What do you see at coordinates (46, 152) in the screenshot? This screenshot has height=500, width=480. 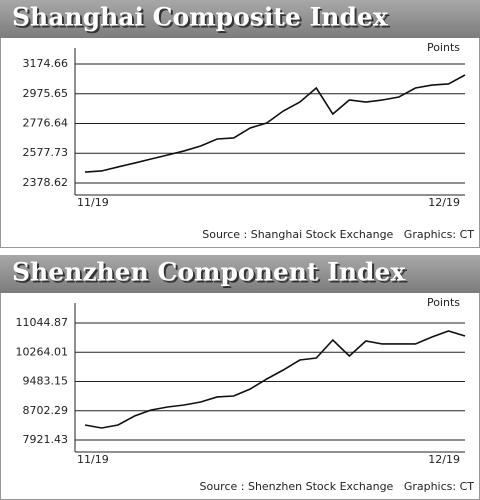 I see `y-tick-label: 2577.73` at bounding box center [46, 152].